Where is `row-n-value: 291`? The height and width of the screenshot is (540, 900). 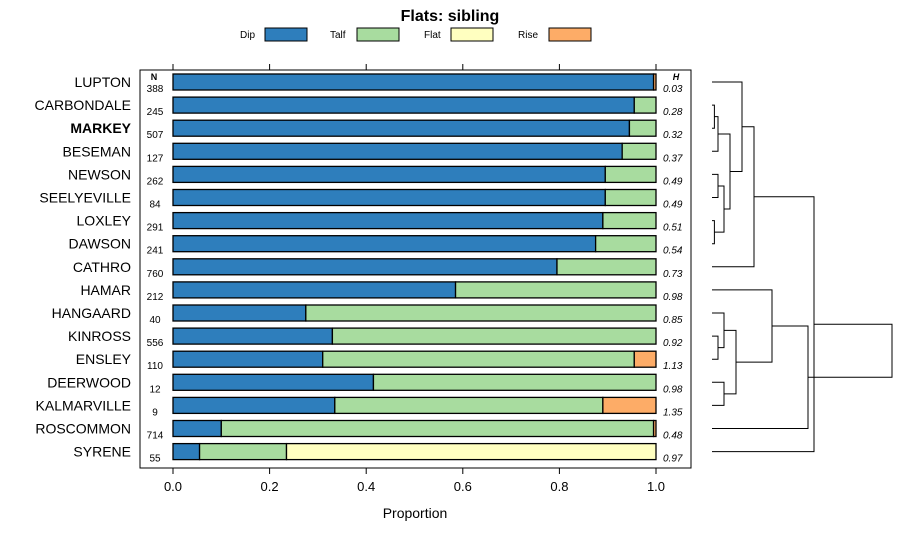 row-n-value: 291 is located at coordinates (155, 228).